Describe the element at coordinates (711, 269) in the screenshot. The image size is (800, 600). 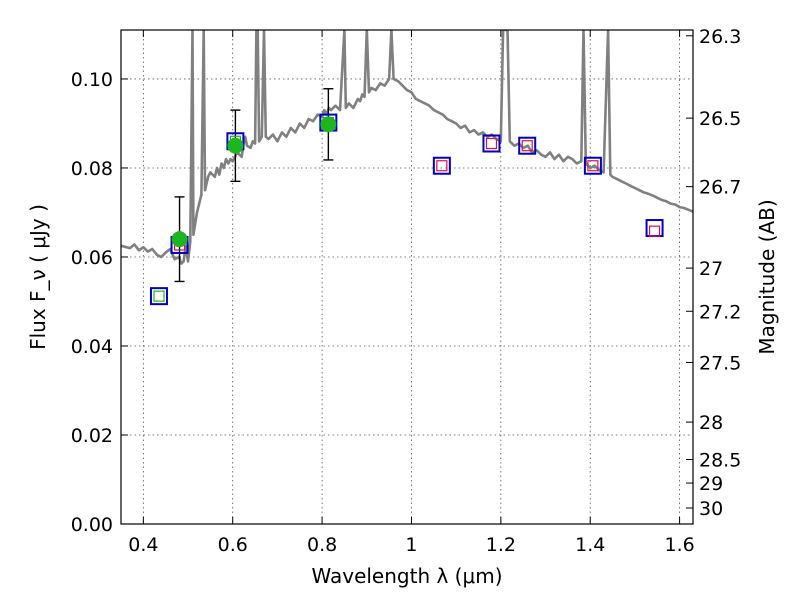
I see `right-tick-label: 27` at that location.